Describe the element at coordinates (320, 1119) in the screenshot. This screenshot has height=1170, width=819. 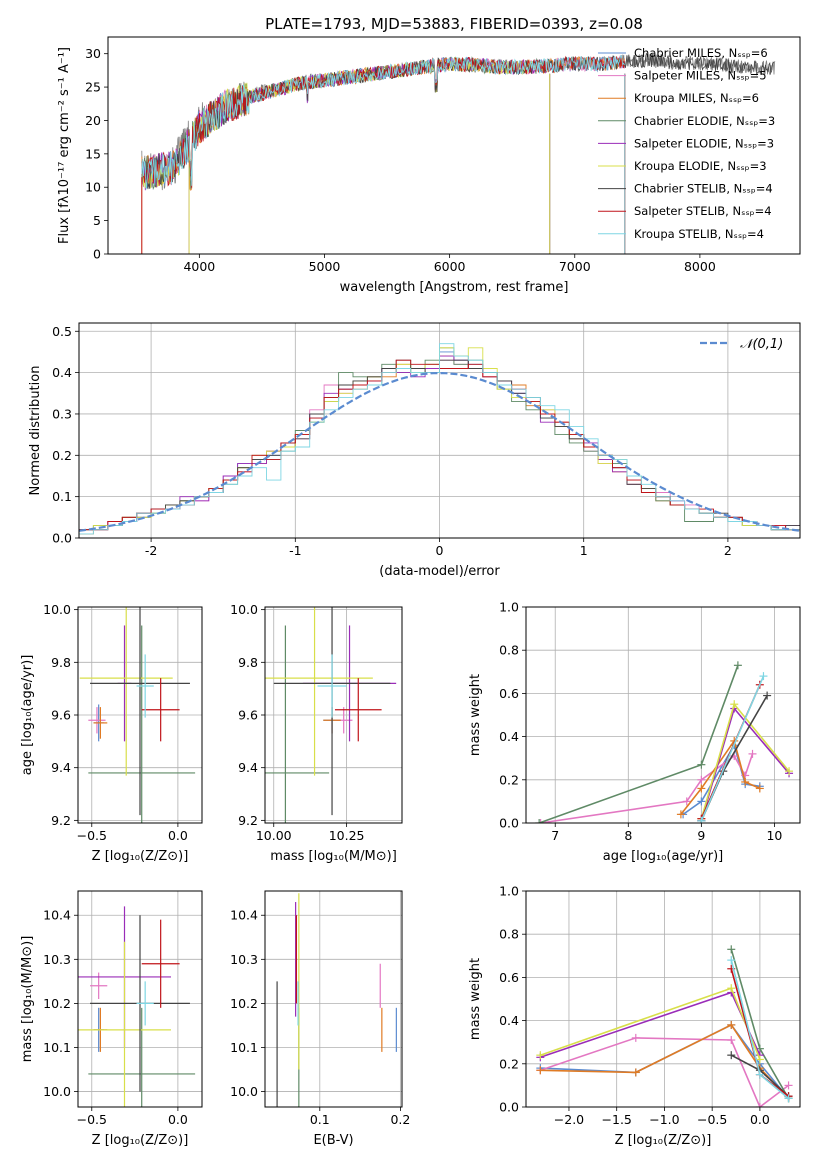
I see `x-tick-label: 0.1` at that location.